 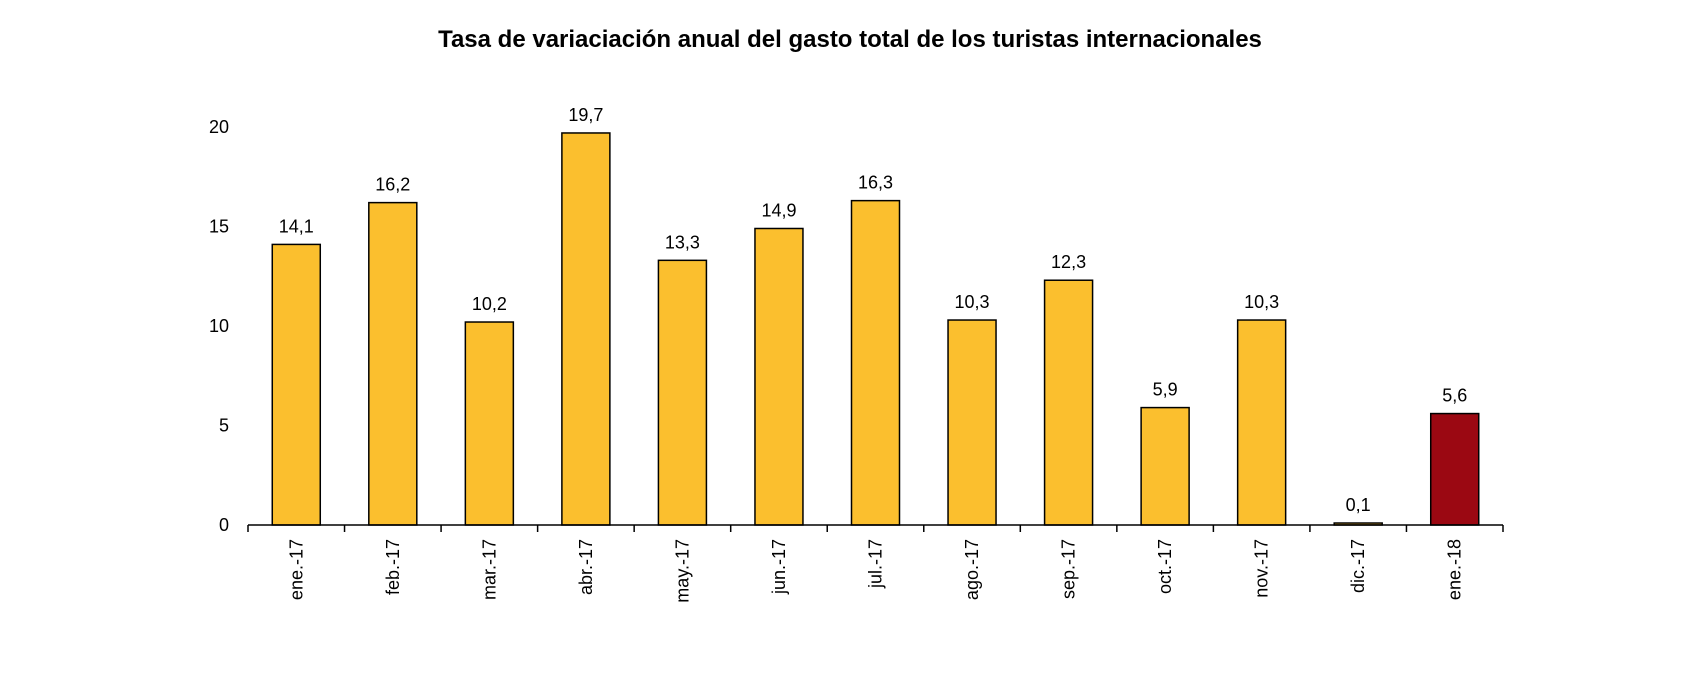 What do you see at coordinates (1068, 402) in the screenshot?
I see `bar-sep.-17` at bounding box center [1068, 402].